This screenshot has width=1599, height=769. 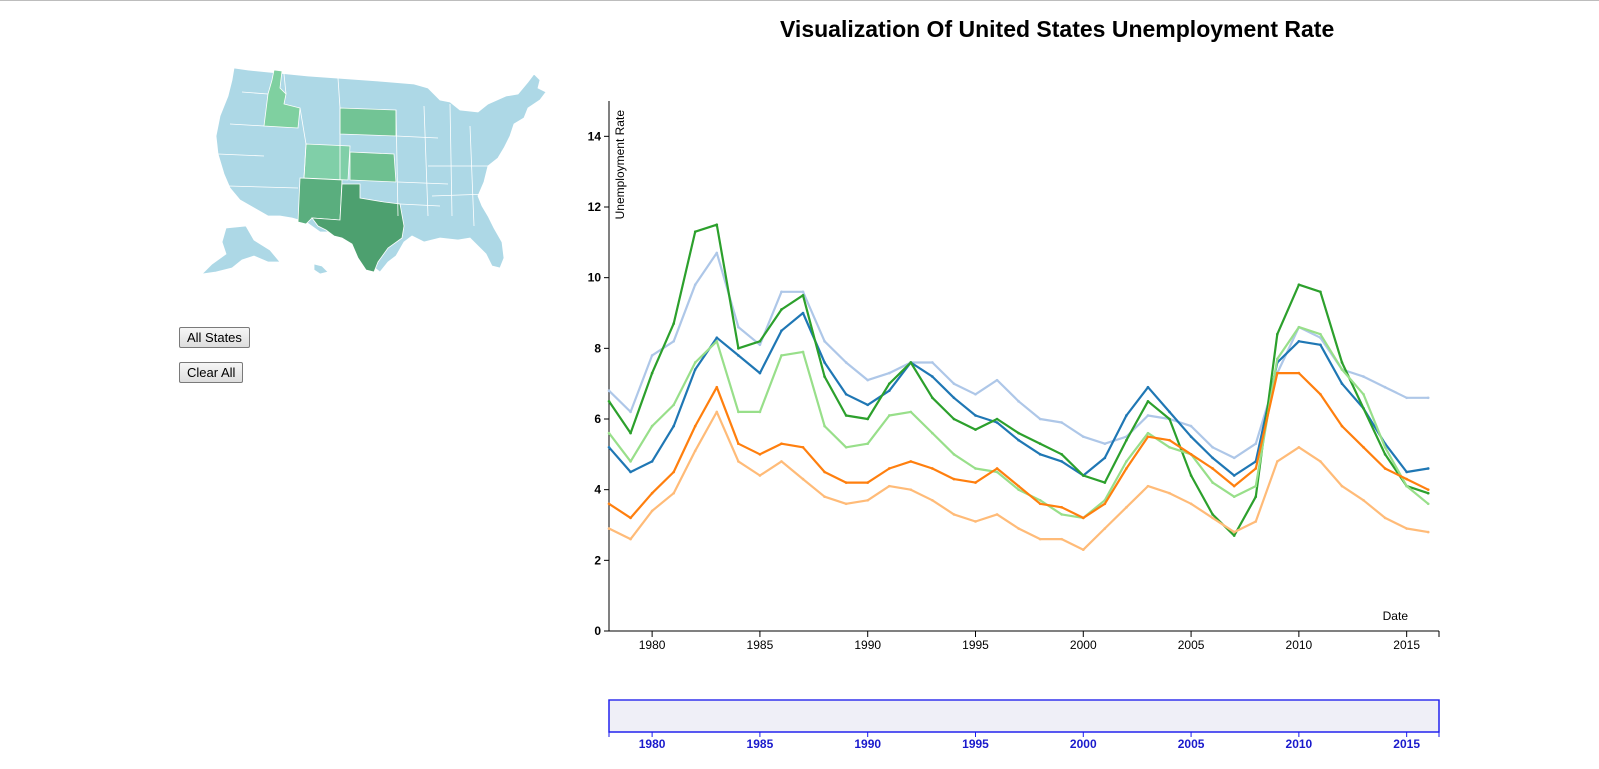 I want to click on clear-all-button: Clear All, so click(x=211, y=372).